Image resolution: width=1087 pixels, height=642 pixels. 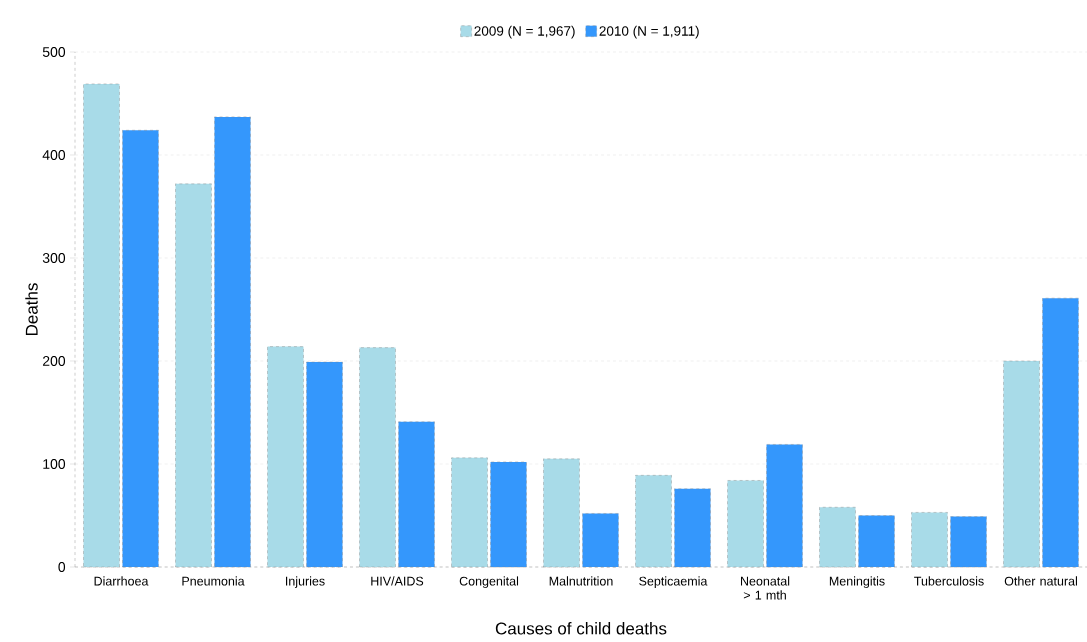 What do you see at coordinates (54, 52) in the screenshot?
I see `y-tick-label: 500` at bounding box center [54, 52].